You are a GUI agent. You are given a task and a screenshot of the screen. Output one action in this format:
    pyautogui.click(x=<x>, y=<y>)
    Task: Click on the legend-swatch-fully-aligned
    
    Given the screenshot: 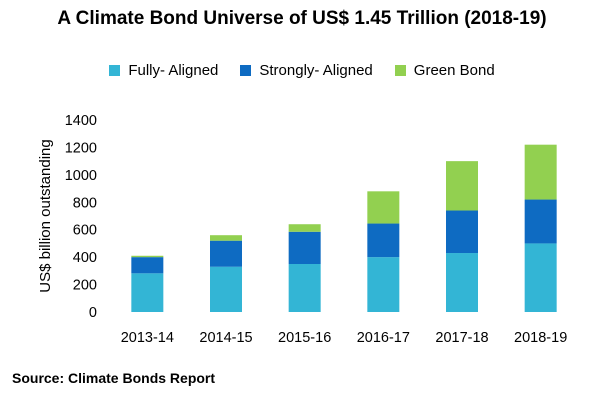 What is the action you would take?
    pyautogui.click(x=115, y=70)
    